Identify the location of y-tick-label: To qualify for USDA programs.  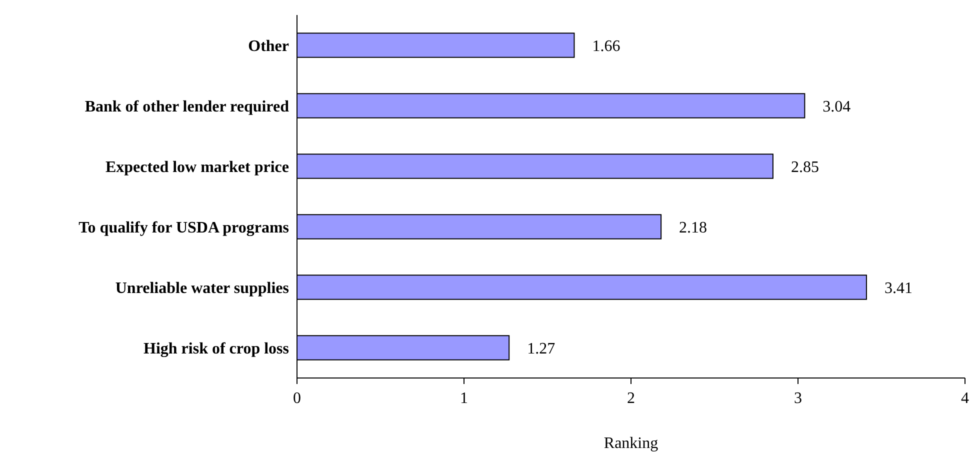
(183, 227).